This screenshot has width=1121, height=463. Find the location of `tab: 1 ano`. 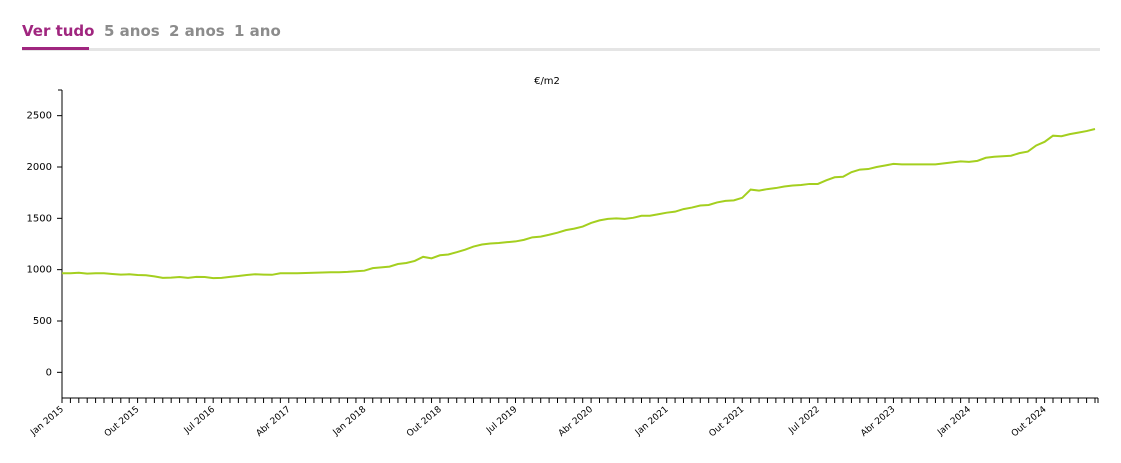

tab: 1 ano is located at coordinates (257, 31).